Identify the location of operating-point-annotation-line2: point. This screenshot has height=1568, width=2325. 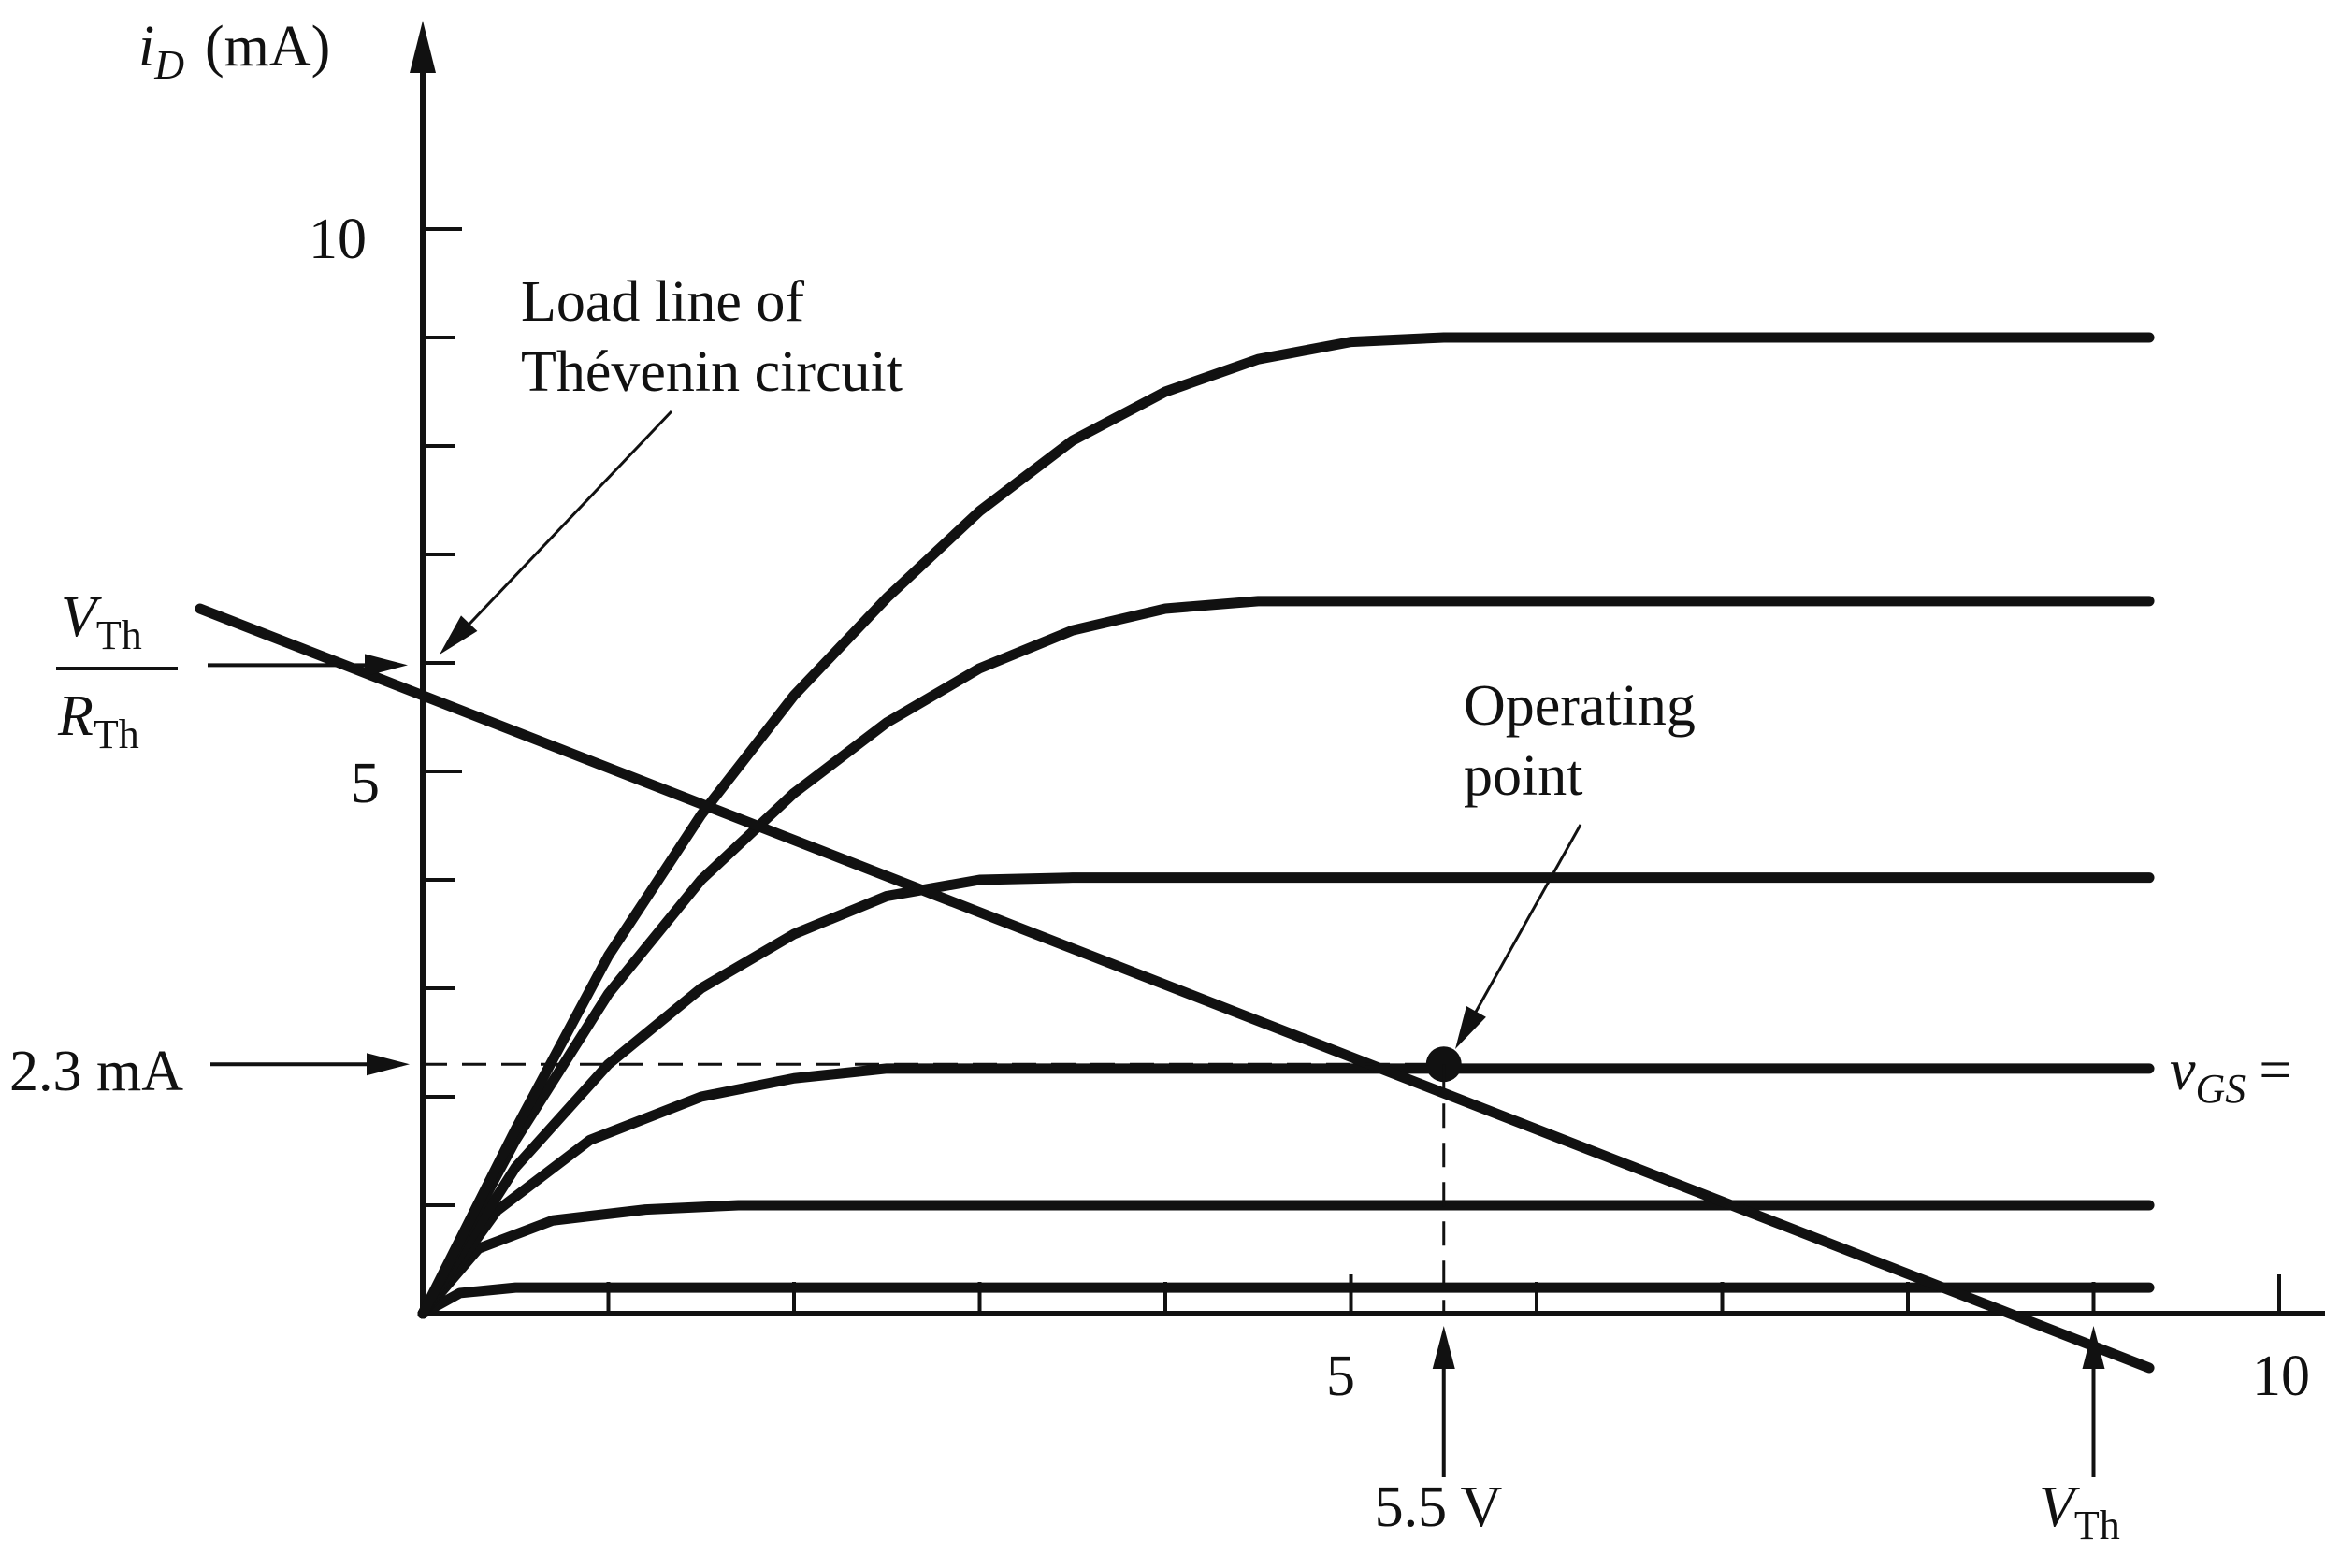
(1523, 776).